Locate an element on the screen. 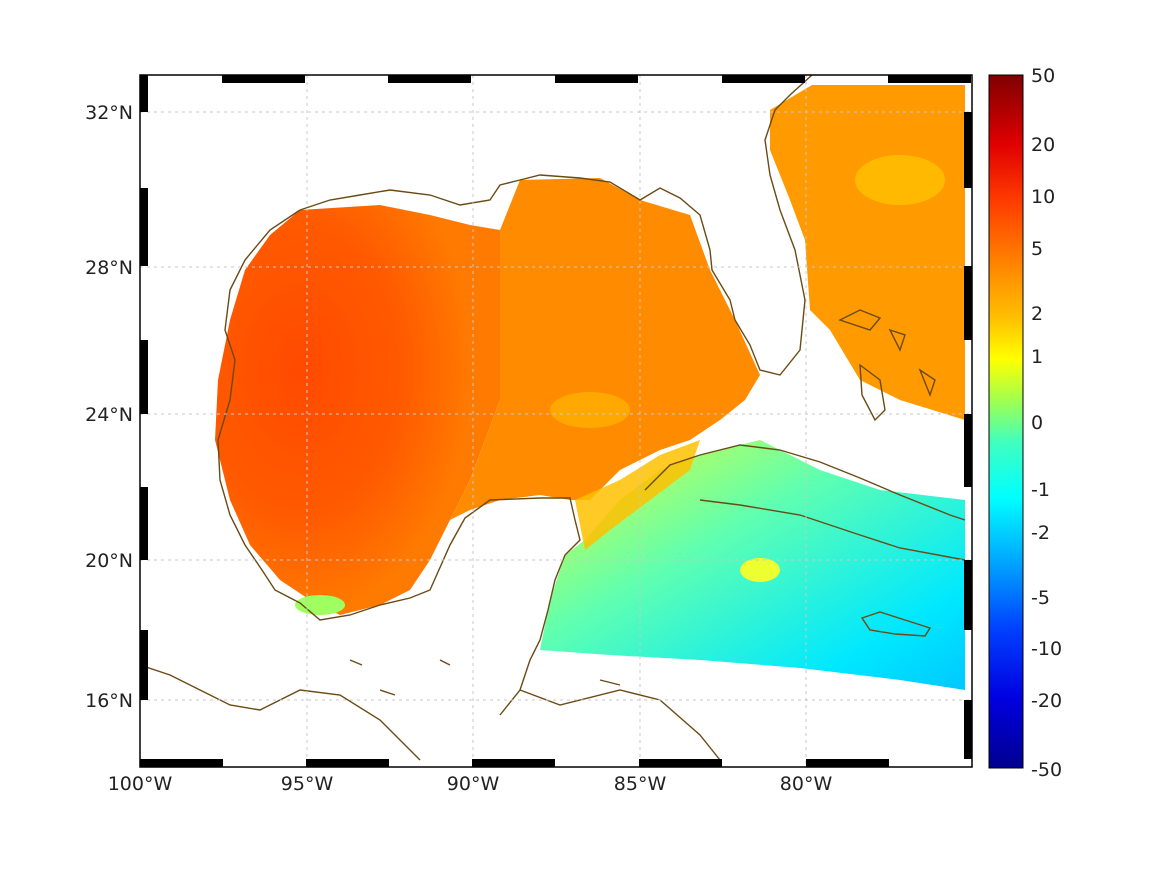 The height and width of the screenshot is (875, 1167). atlantic-field is located at coordinates (867, 252).